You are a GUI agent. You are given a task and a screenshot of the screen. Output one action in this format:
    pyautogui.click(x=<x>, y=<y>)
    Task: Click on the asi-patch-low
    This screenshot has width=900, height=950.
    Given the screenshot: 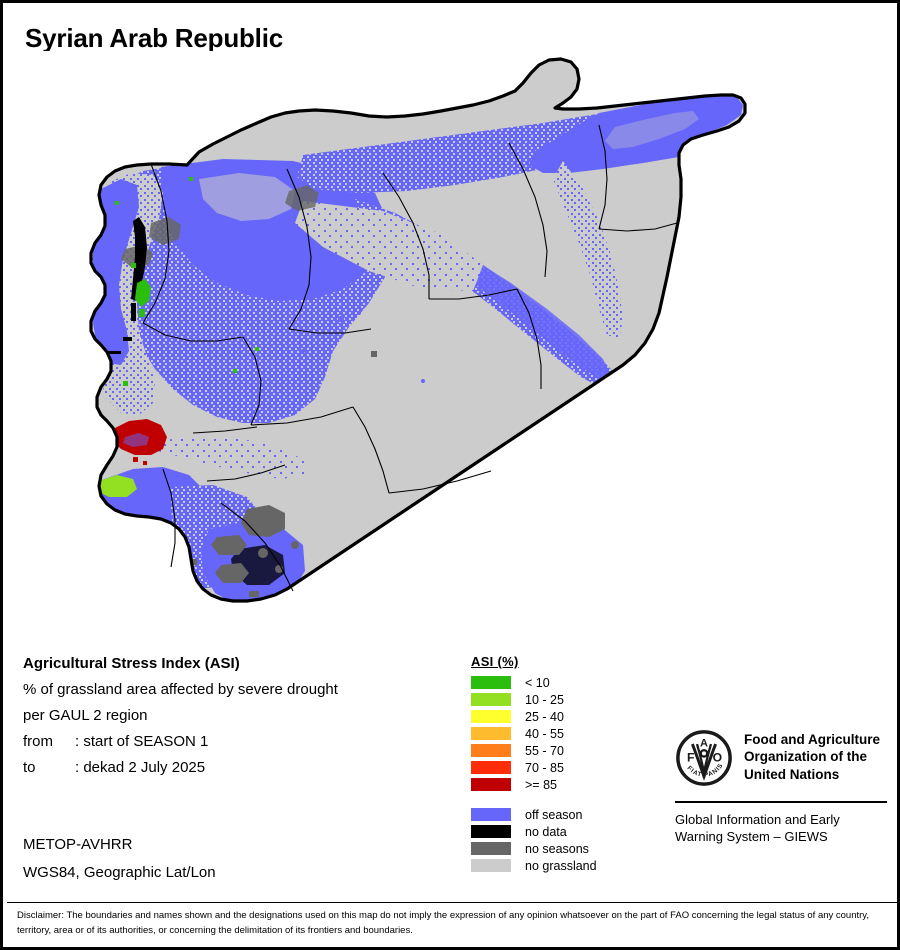 What is the action you would take?
    pyautogui.click(x=117, y=486)
    